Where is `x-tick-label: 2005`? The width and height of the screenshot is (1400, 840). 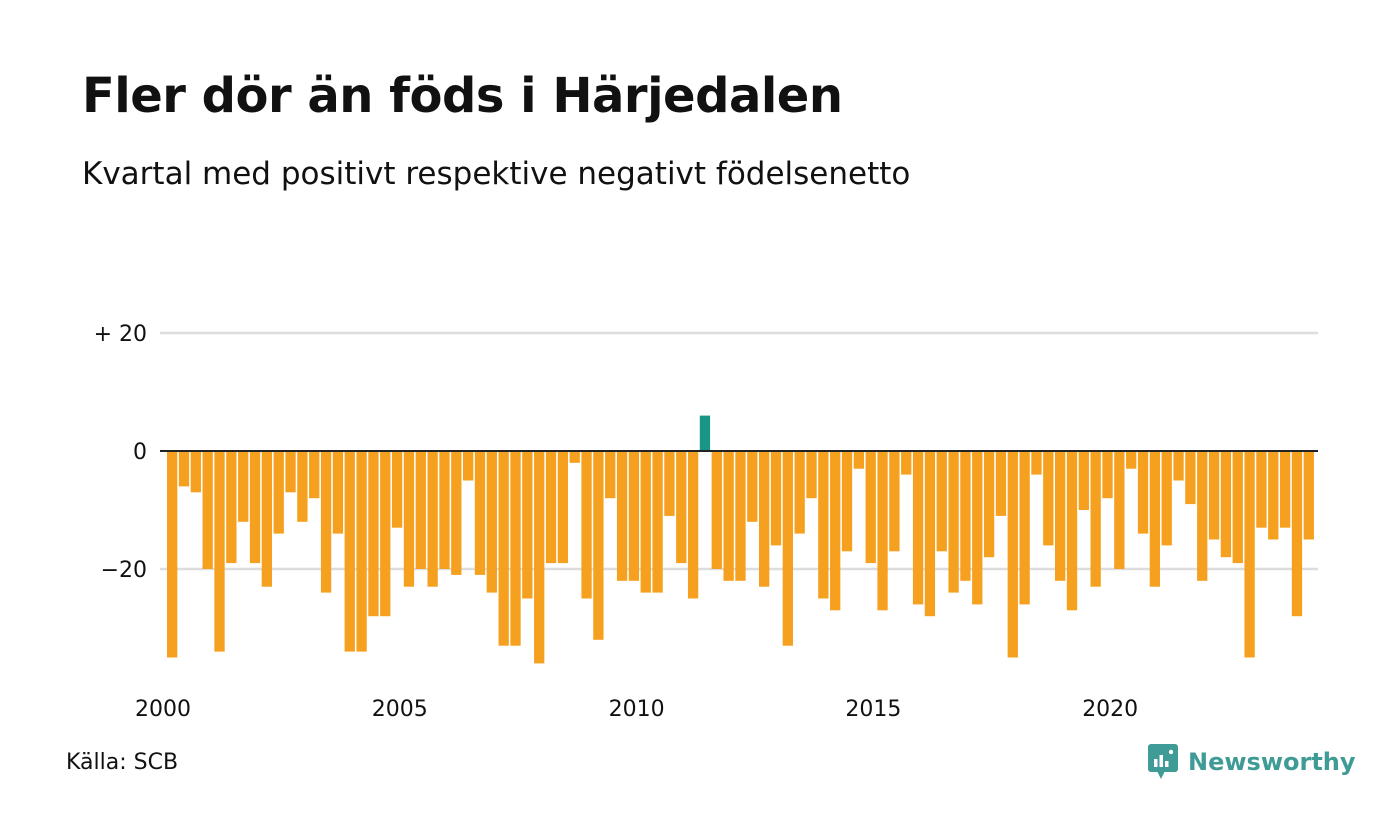
x-tick-label: 2005 is located at coordinates (400, 709).